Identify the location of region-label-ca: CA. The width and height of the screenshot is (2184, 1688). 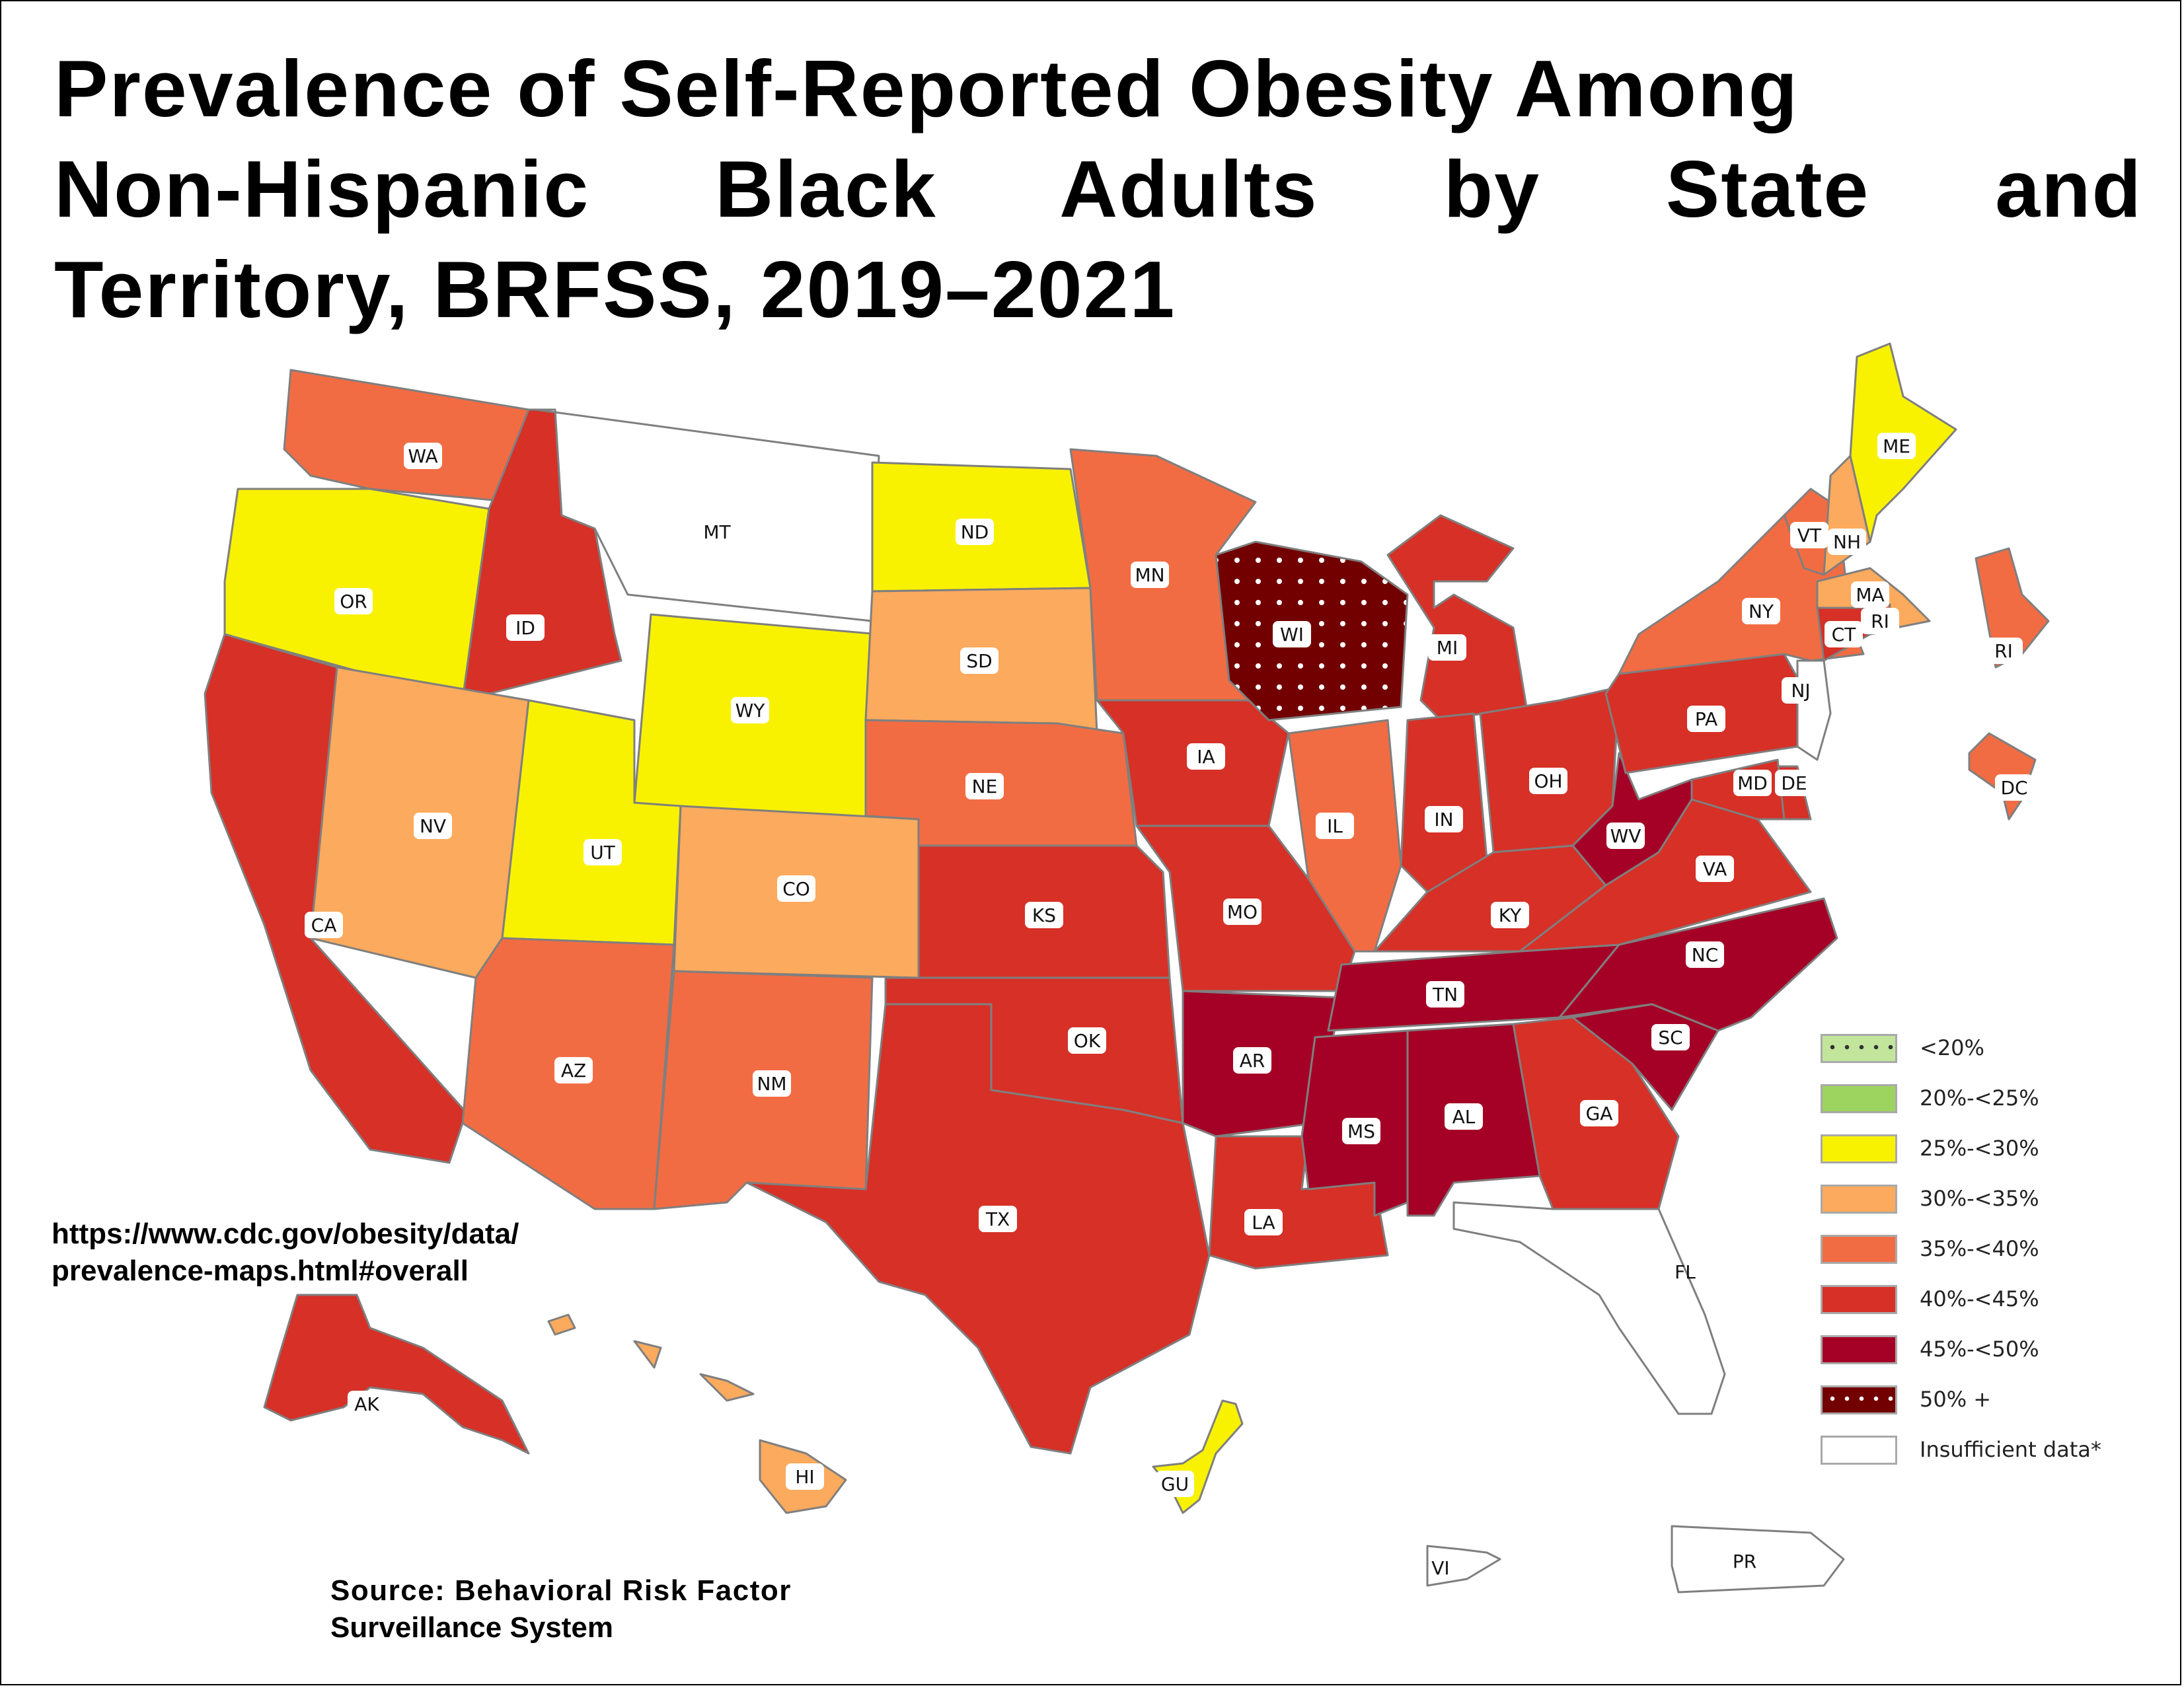
(324, 925).